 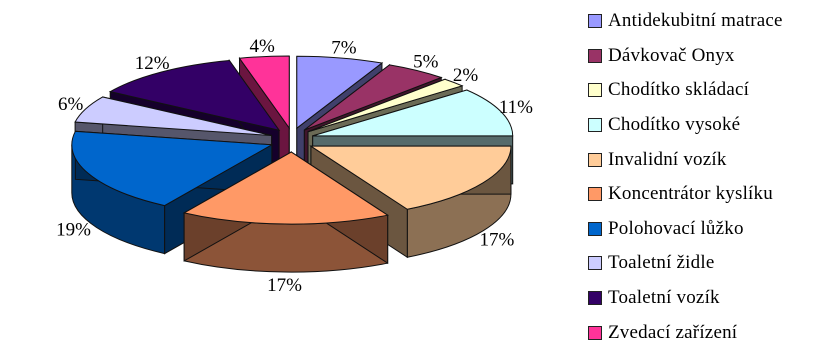 I want to click on slice-label-polohovaci-luzko: 19%, so click(x=73, y=229).